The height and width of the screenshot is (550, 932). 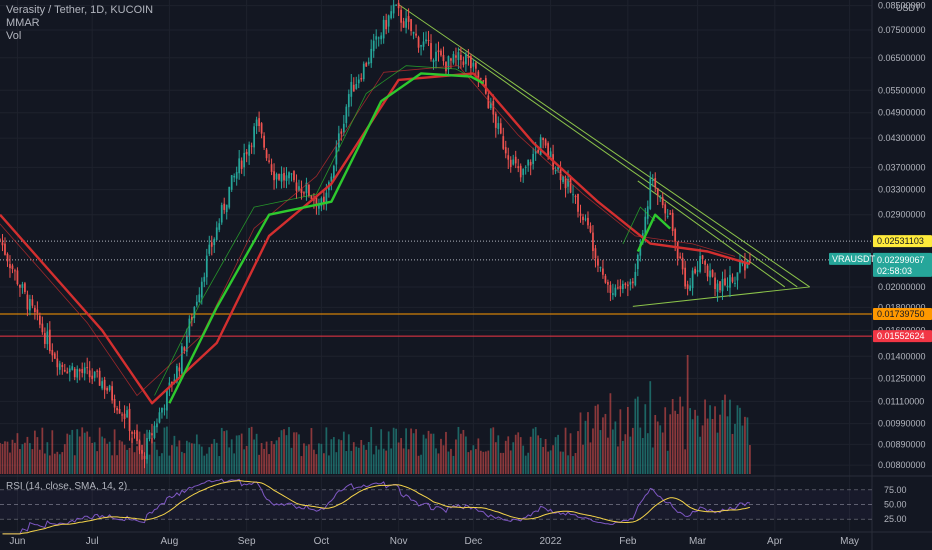 I want to click on price-tick-label: 0.05500000, so click(x=902, y=90).